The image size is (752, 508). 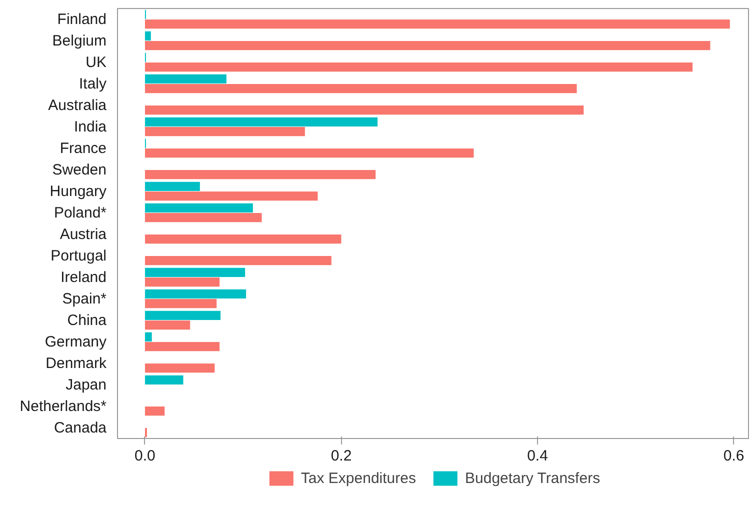 What do you see at coordinates (78, 105) in the screenshot?
I see `y-tick-label: Australia` at bounding box center [78, 105].